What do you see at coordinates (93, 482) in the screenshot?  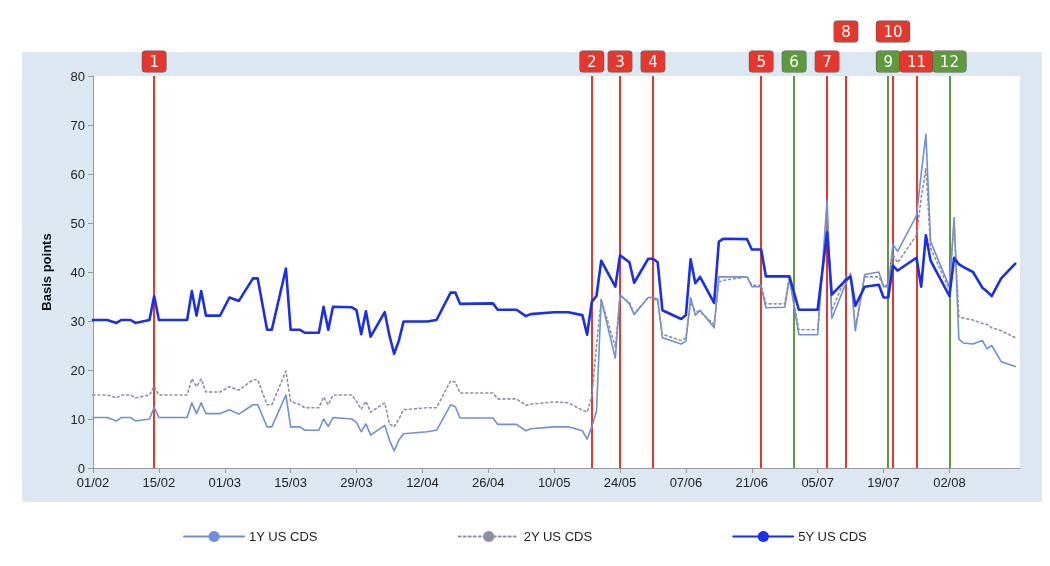 I see `x-tick-label: 01/02` at bounding box center [93, 482].